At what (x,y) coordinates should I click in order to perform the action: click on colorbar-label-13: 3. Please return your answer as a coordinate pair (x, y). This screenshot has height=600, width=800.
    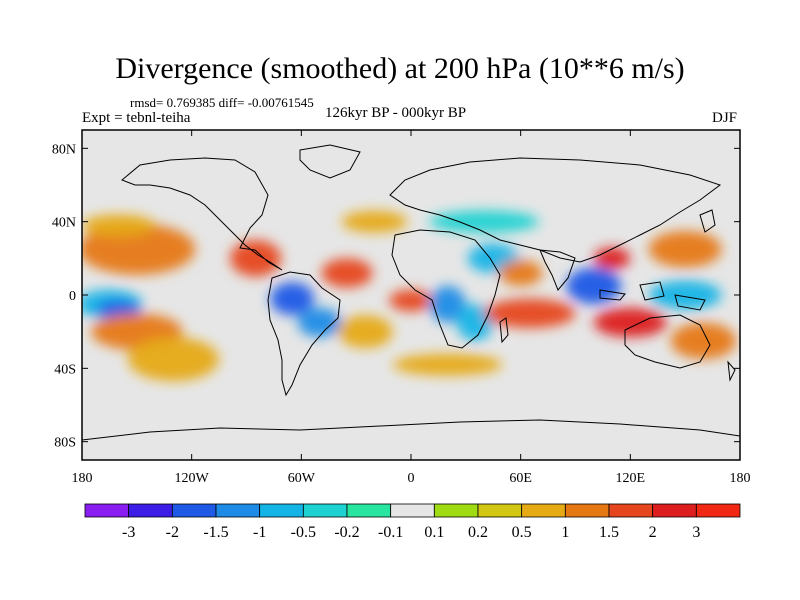
    Looking at the image, I should click on (696, 532).